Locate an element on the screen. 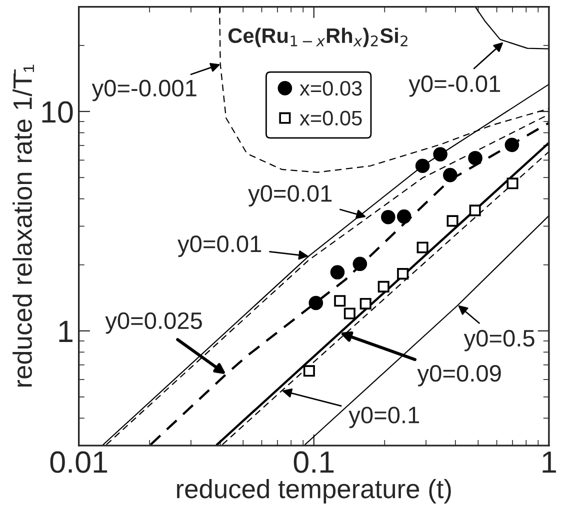 Image resolution: width=563 pixels, height=523 pixels. legend-label: x=0.03 is located at coordinates (331, 88).